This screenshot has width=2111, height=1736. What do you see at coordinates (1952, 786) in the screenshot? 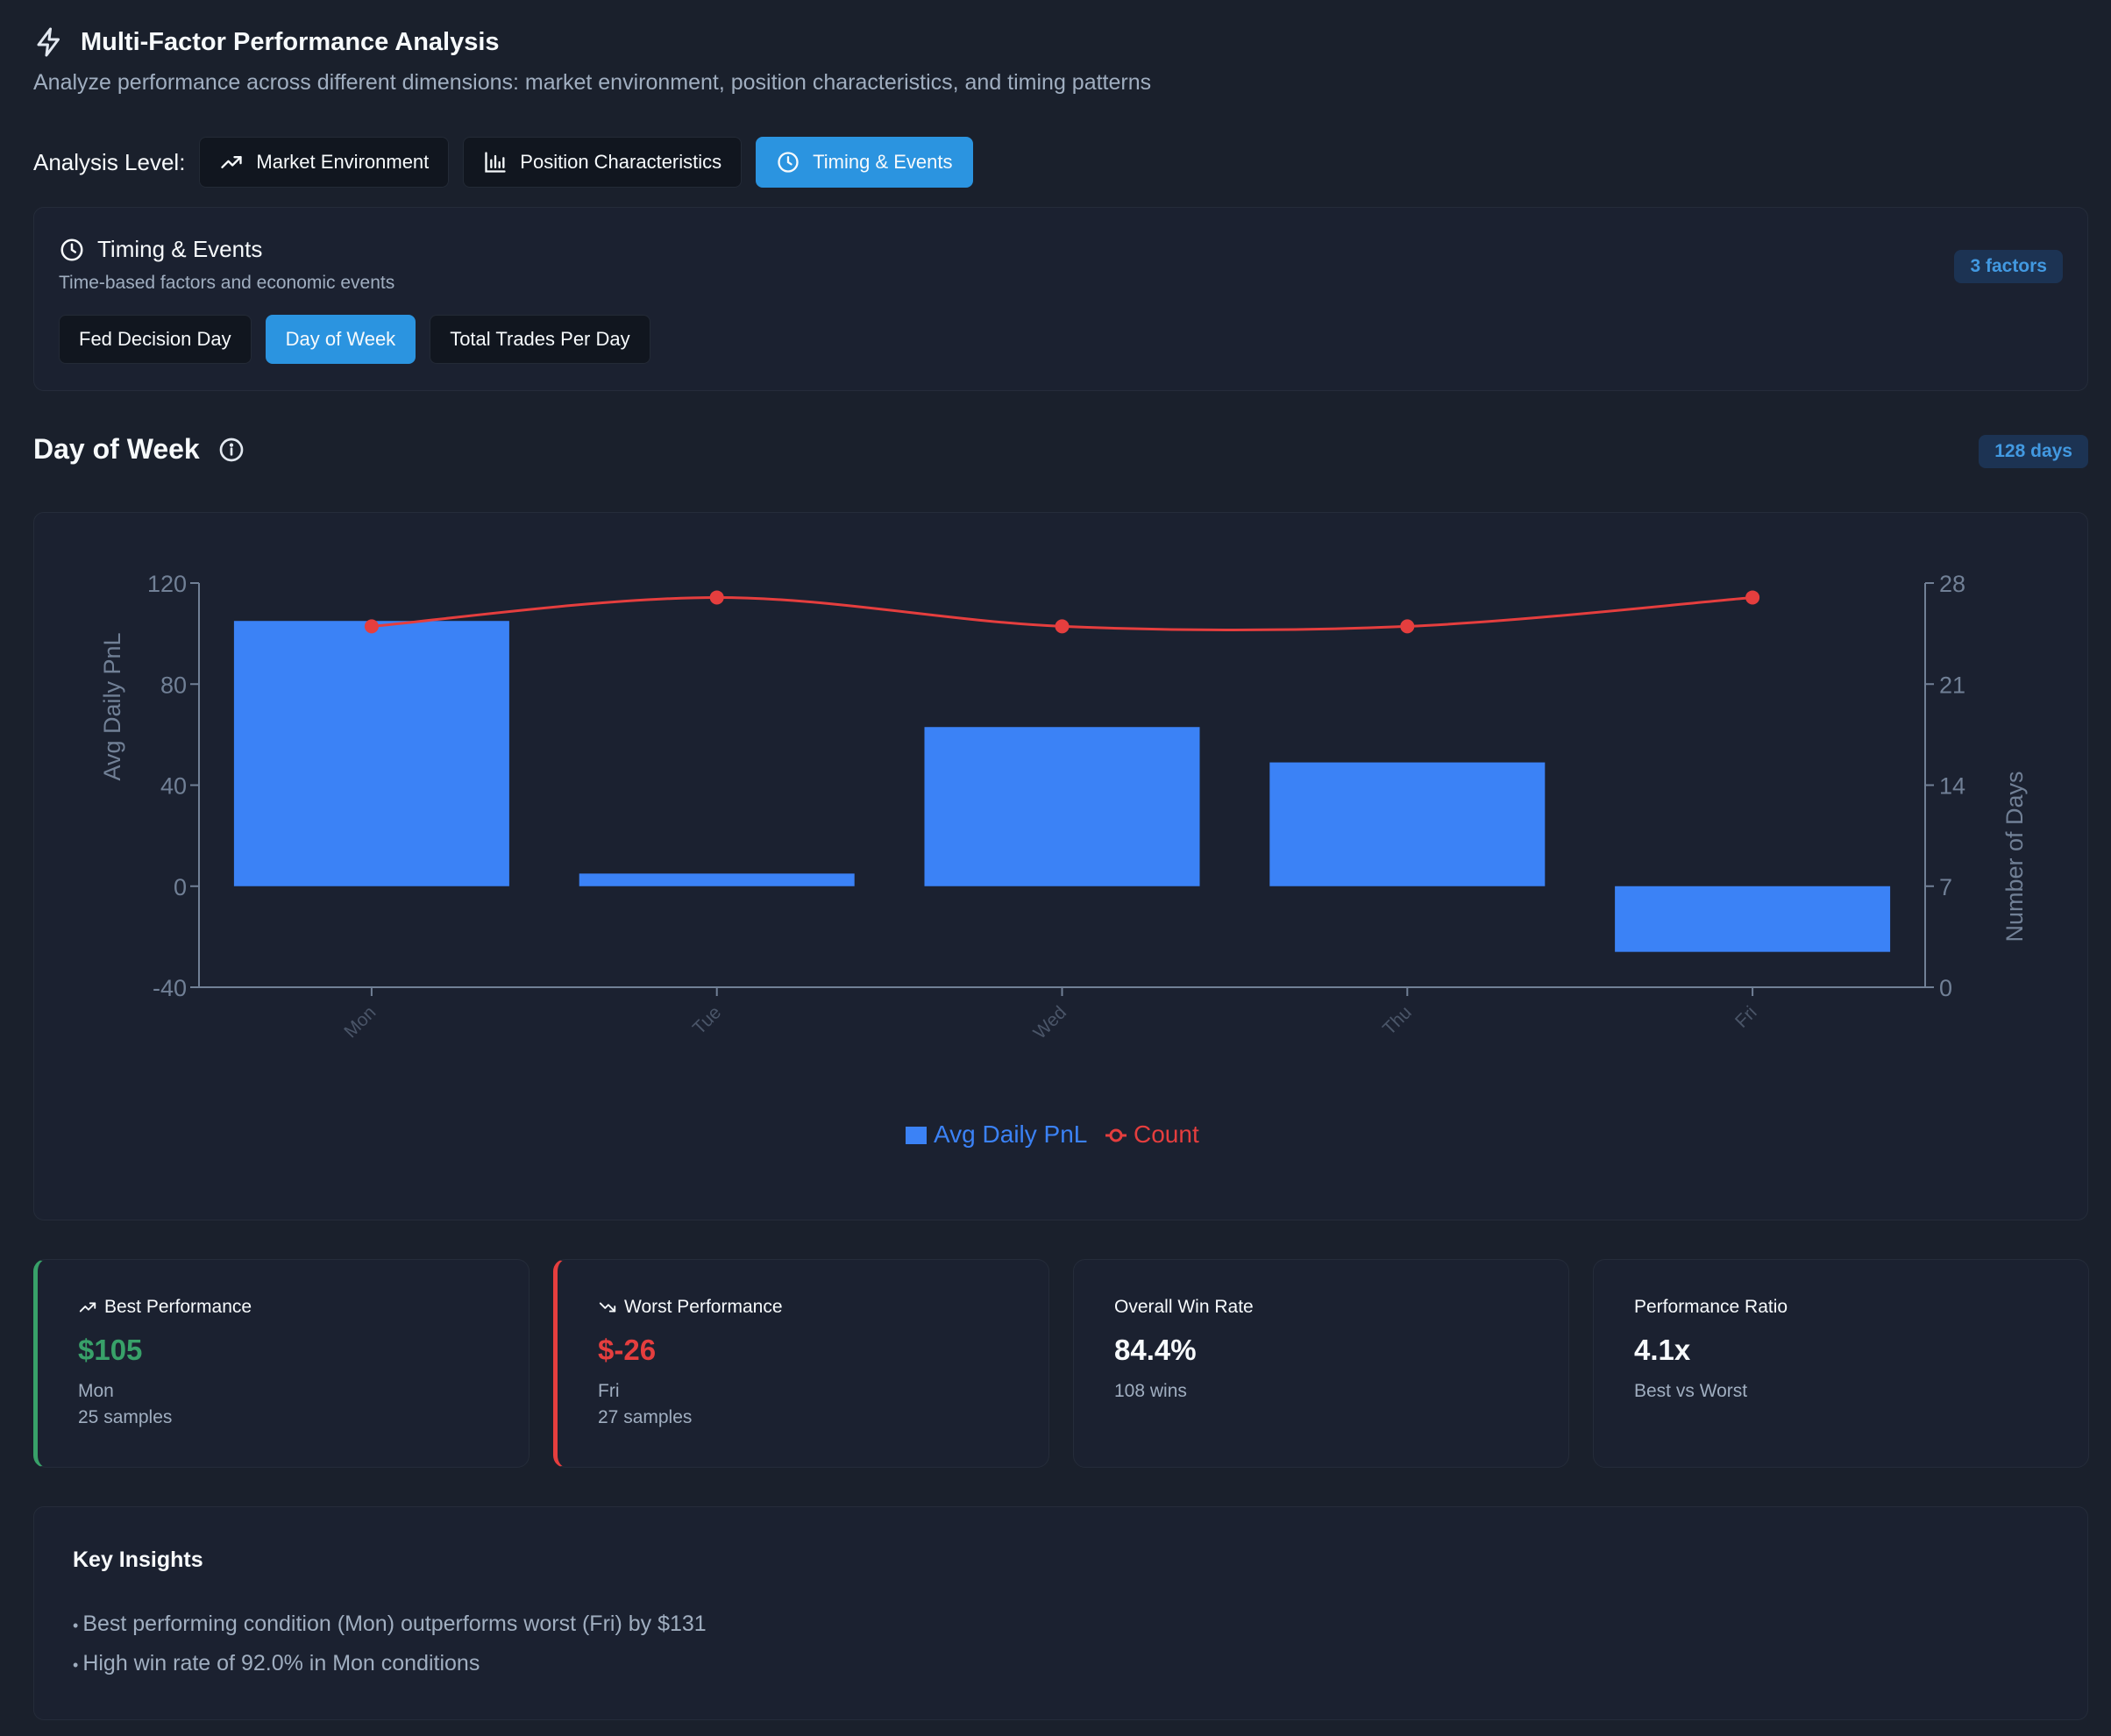
I see `y2-tick-label: 14` at bounding box center [1952, 786].